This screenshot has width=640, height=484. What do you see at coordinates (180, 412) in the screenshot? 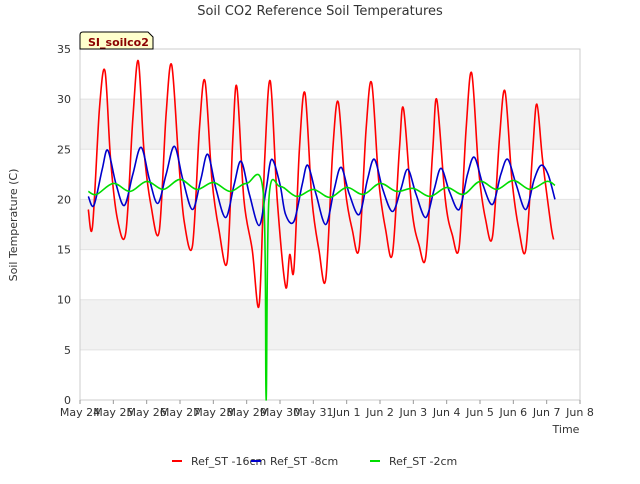
I see `x-tick-label: May 27` at bounding box center [180, 412].